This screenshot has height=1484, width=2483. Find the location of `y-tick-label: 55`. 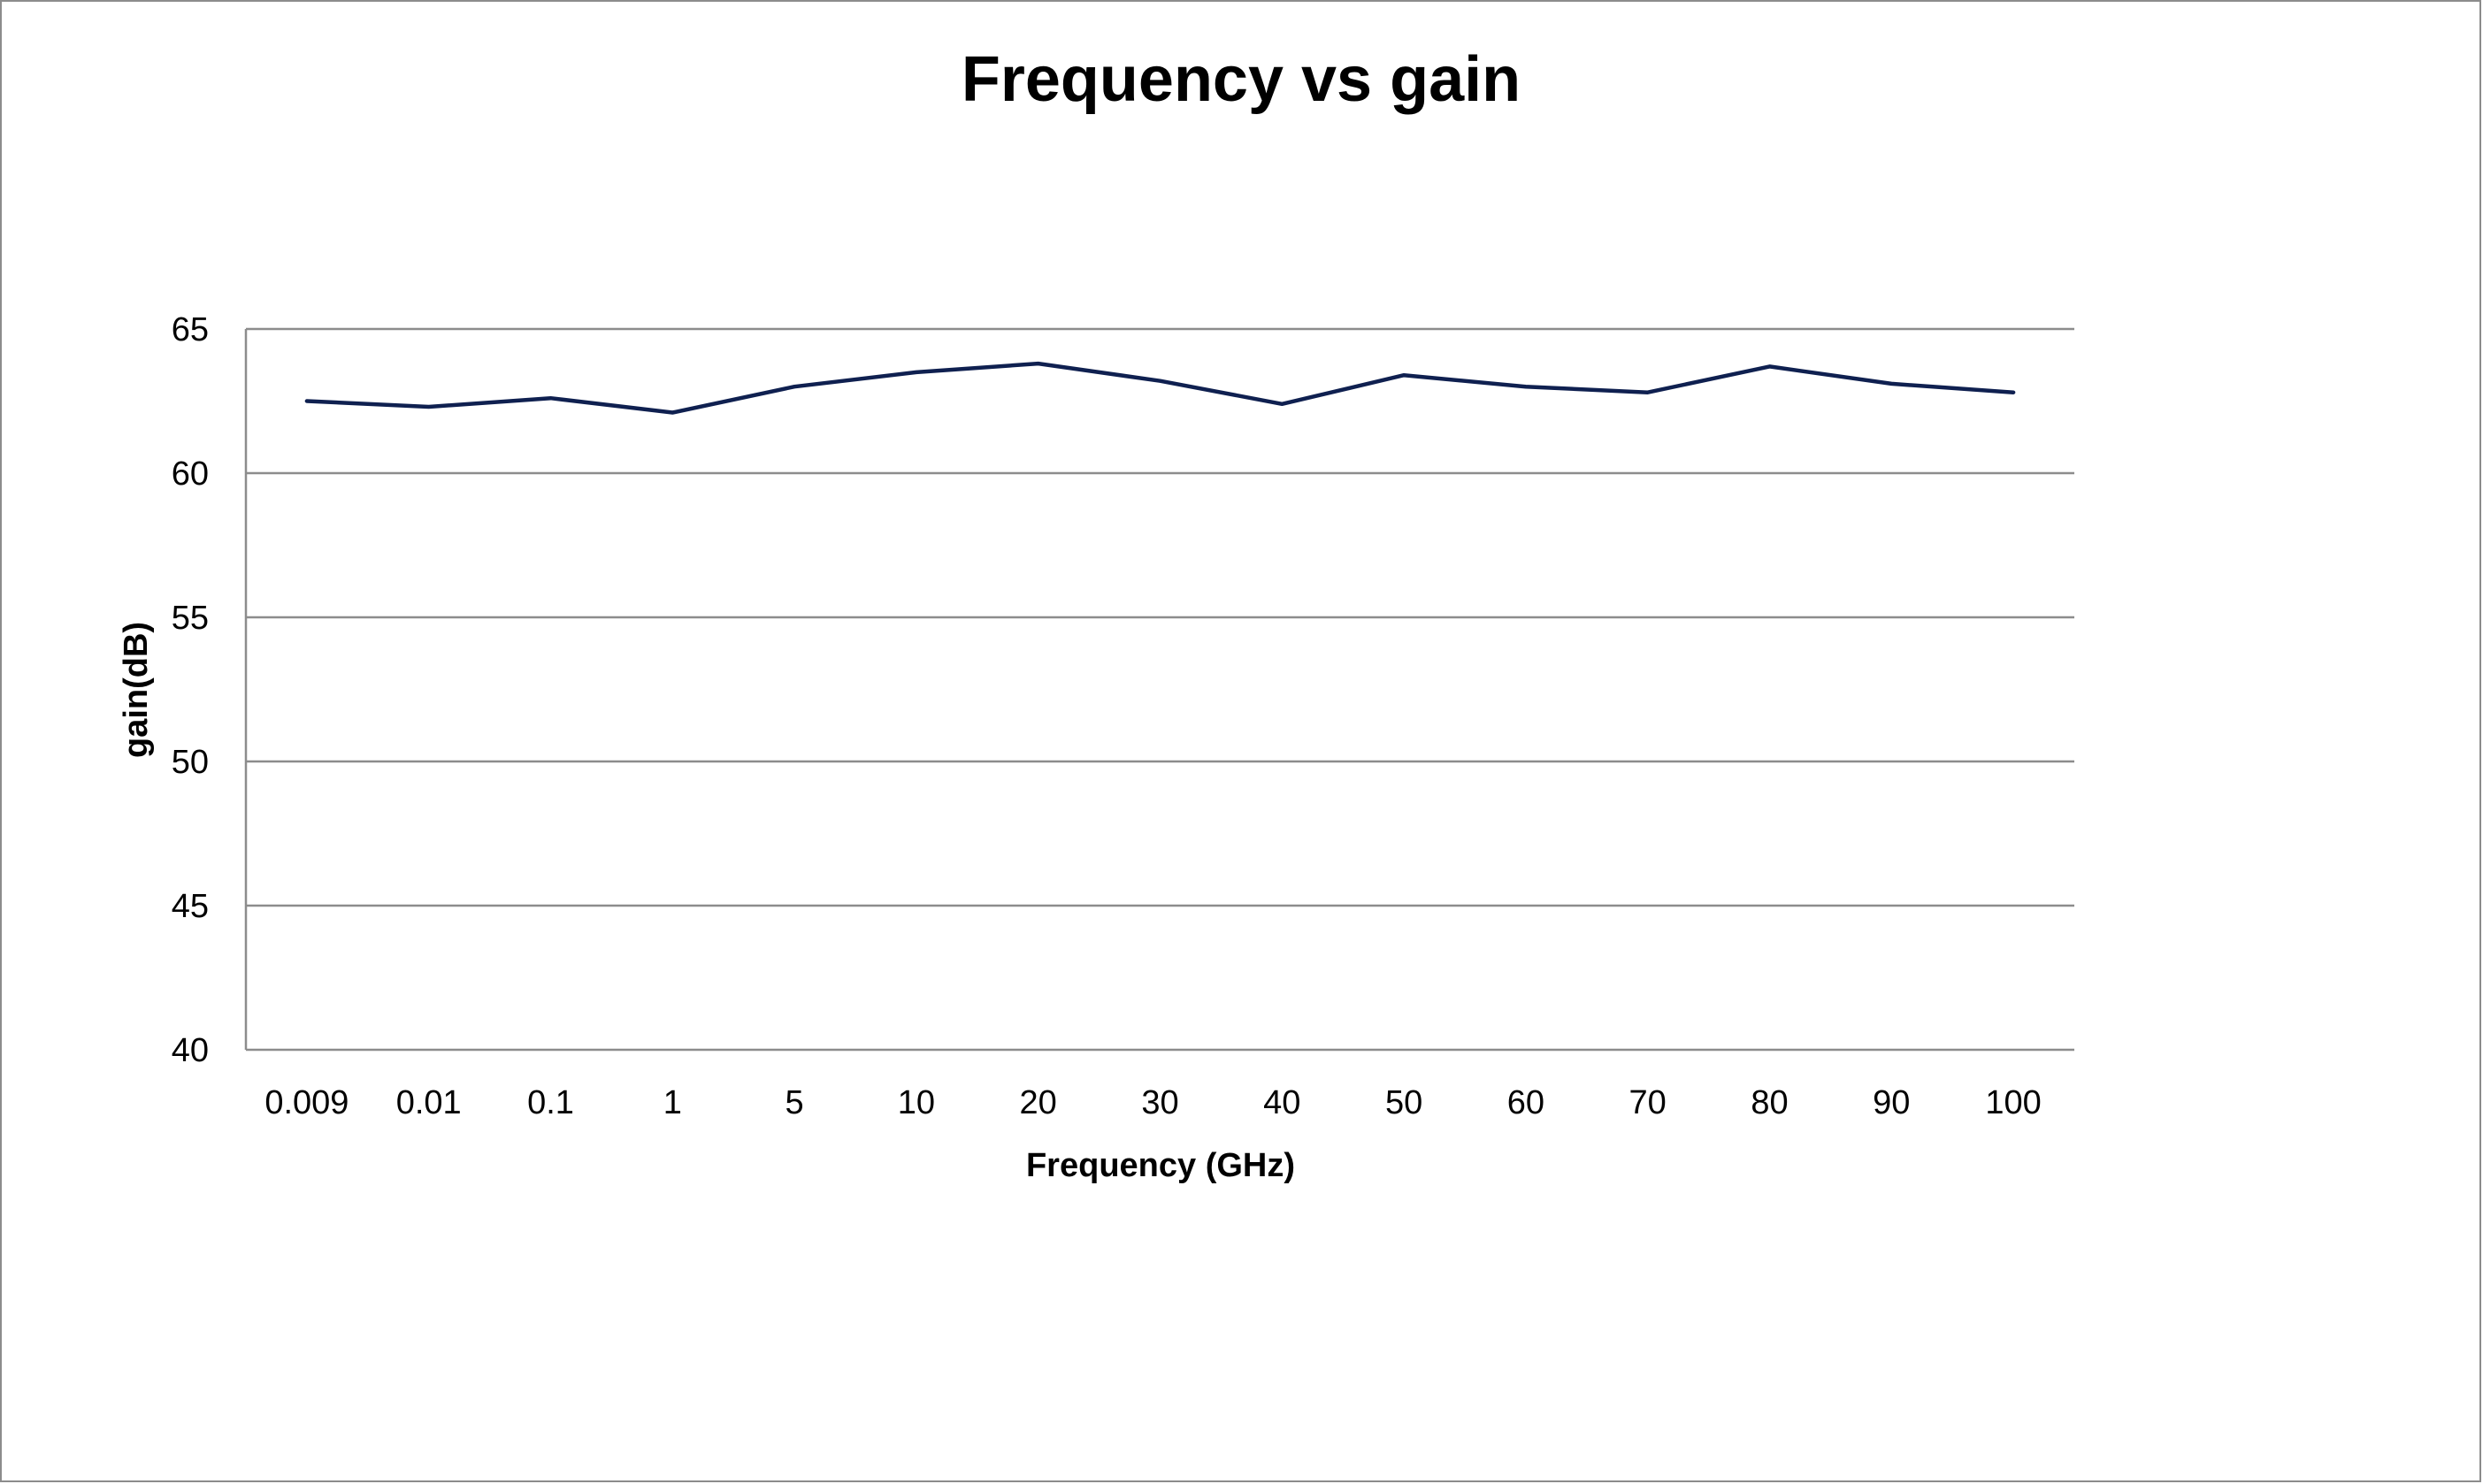

y-tick-label: 55 is located at coordinates (190, 618).